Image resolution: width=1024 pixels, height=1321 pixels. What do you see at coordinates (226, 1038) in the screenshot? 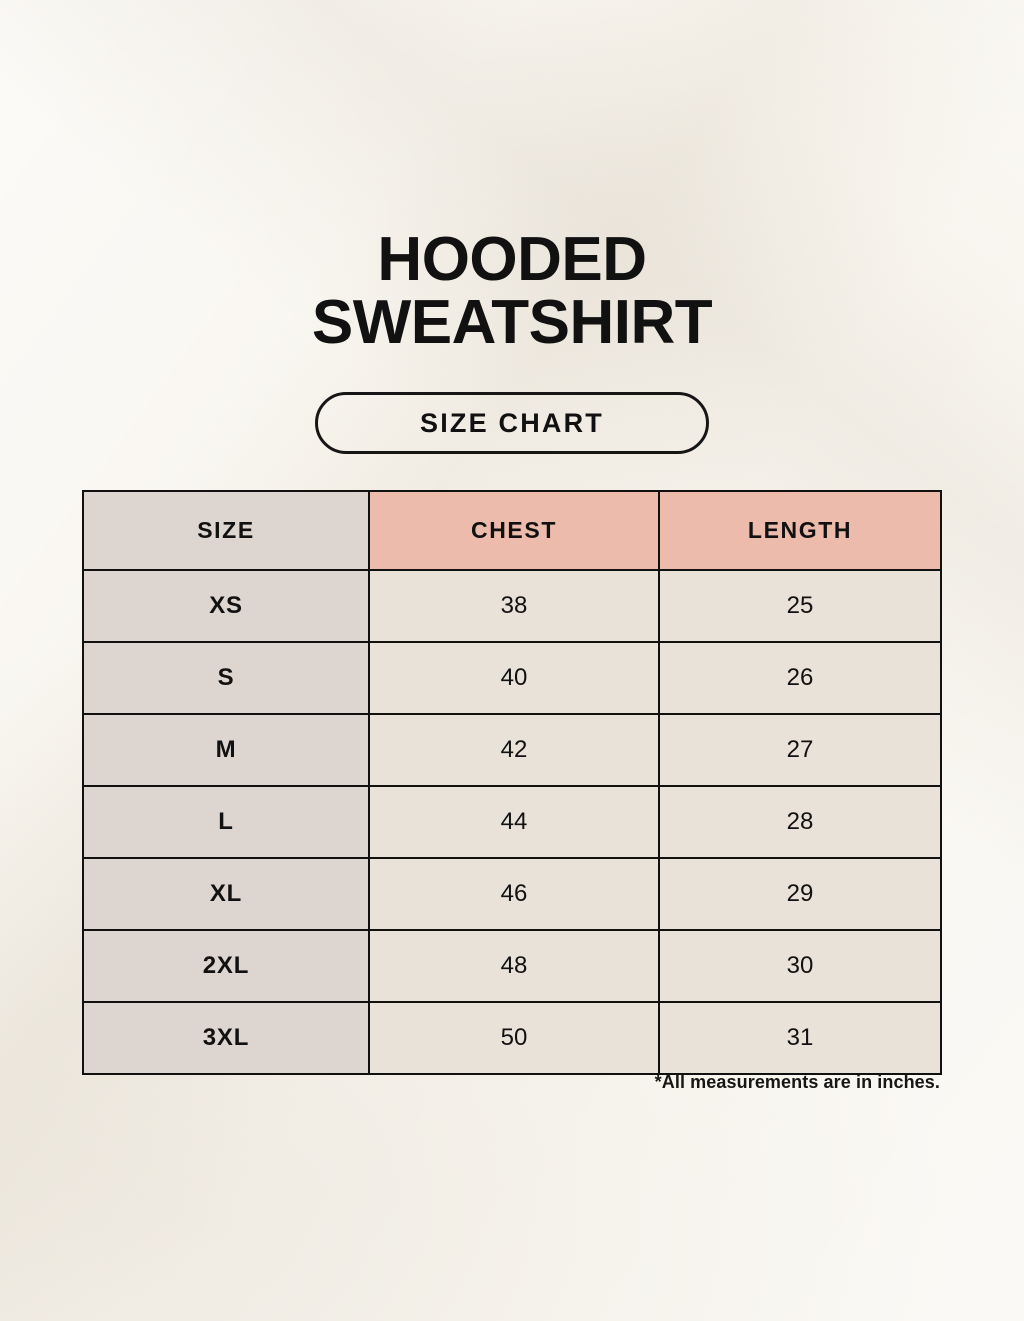
I see `cell-size: 3XL` at bounding box center [226, 1038].